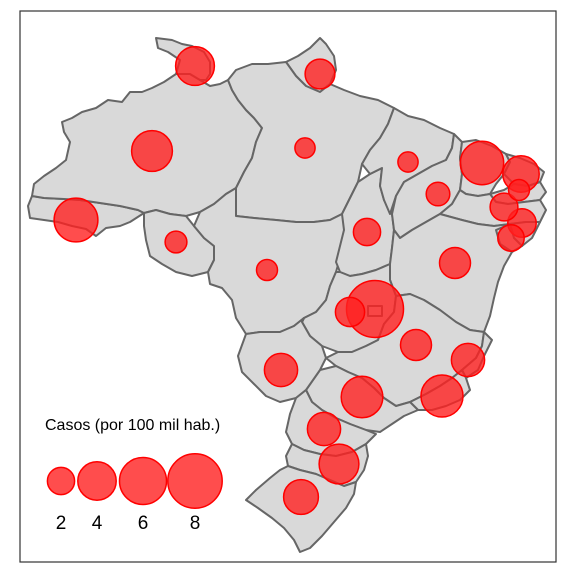 This screenshot has width=576, height=576. I want to click on bubble-RJ, so click(442, 396).